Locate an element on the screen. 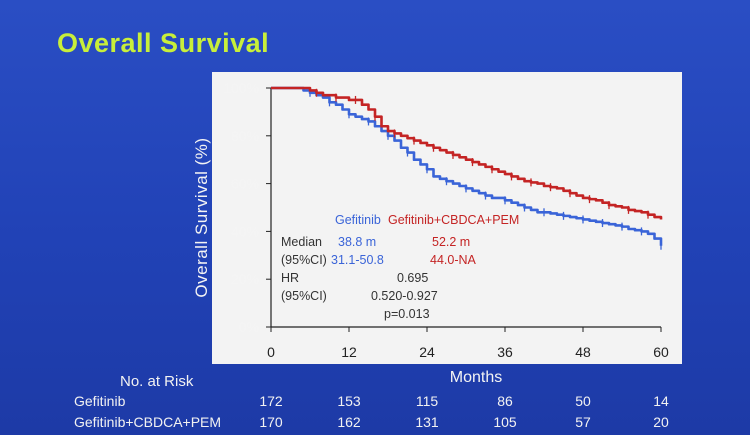  risk-cell: 153 is located at coordinates (349, 401).